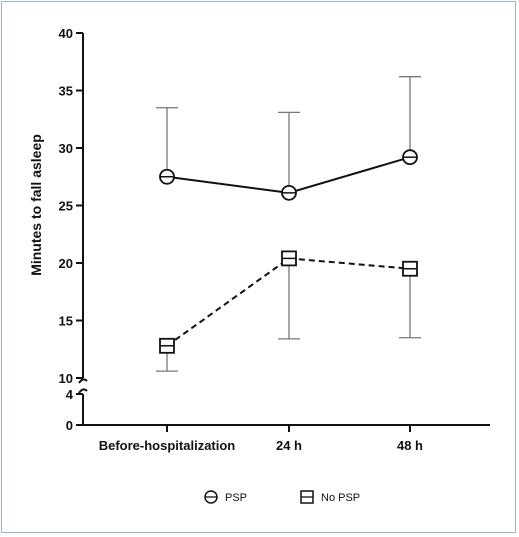 Image resolution: width=519 pixels, height=537 pixels. Describe the element at coordinates (289, 445) in the screenshot. I see `x-tick-label: 24 h` at that location.